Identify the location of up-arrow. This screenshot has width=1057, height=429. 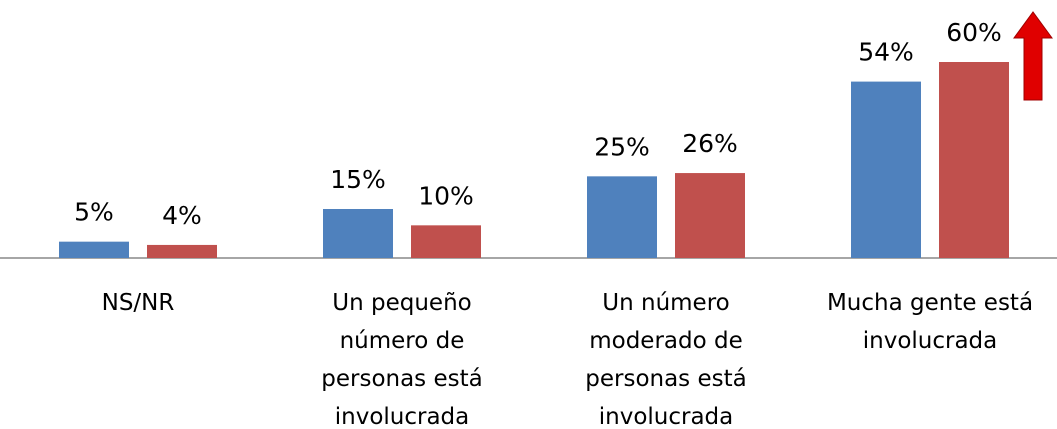
(1033, 56).